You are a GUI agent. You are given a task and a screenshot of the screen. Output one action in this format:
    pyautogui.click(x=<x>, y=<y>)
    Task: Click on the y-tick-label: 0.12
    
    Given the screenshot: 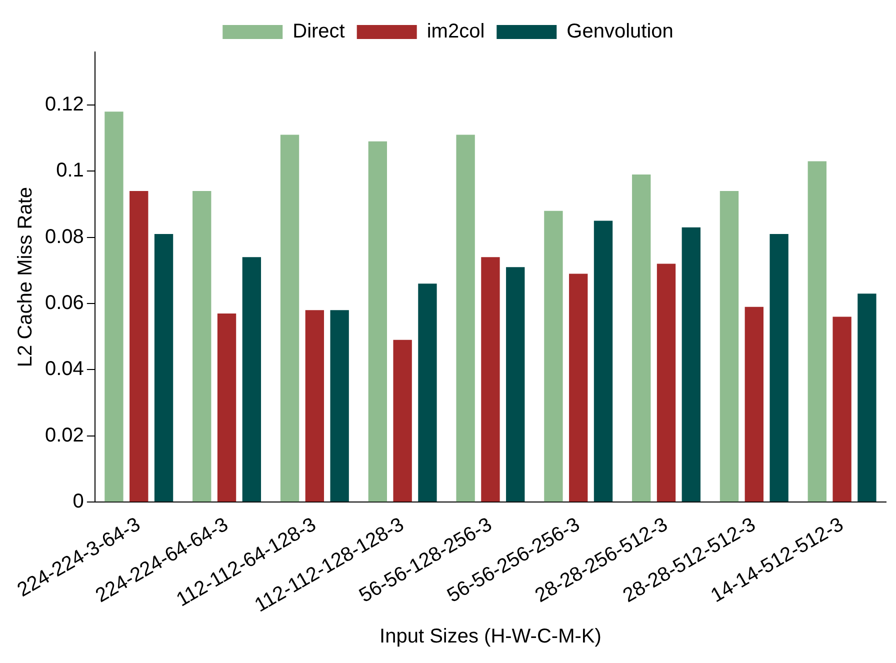 What is the action you would take?
    pyautogui.click(x=64, y=104)
    